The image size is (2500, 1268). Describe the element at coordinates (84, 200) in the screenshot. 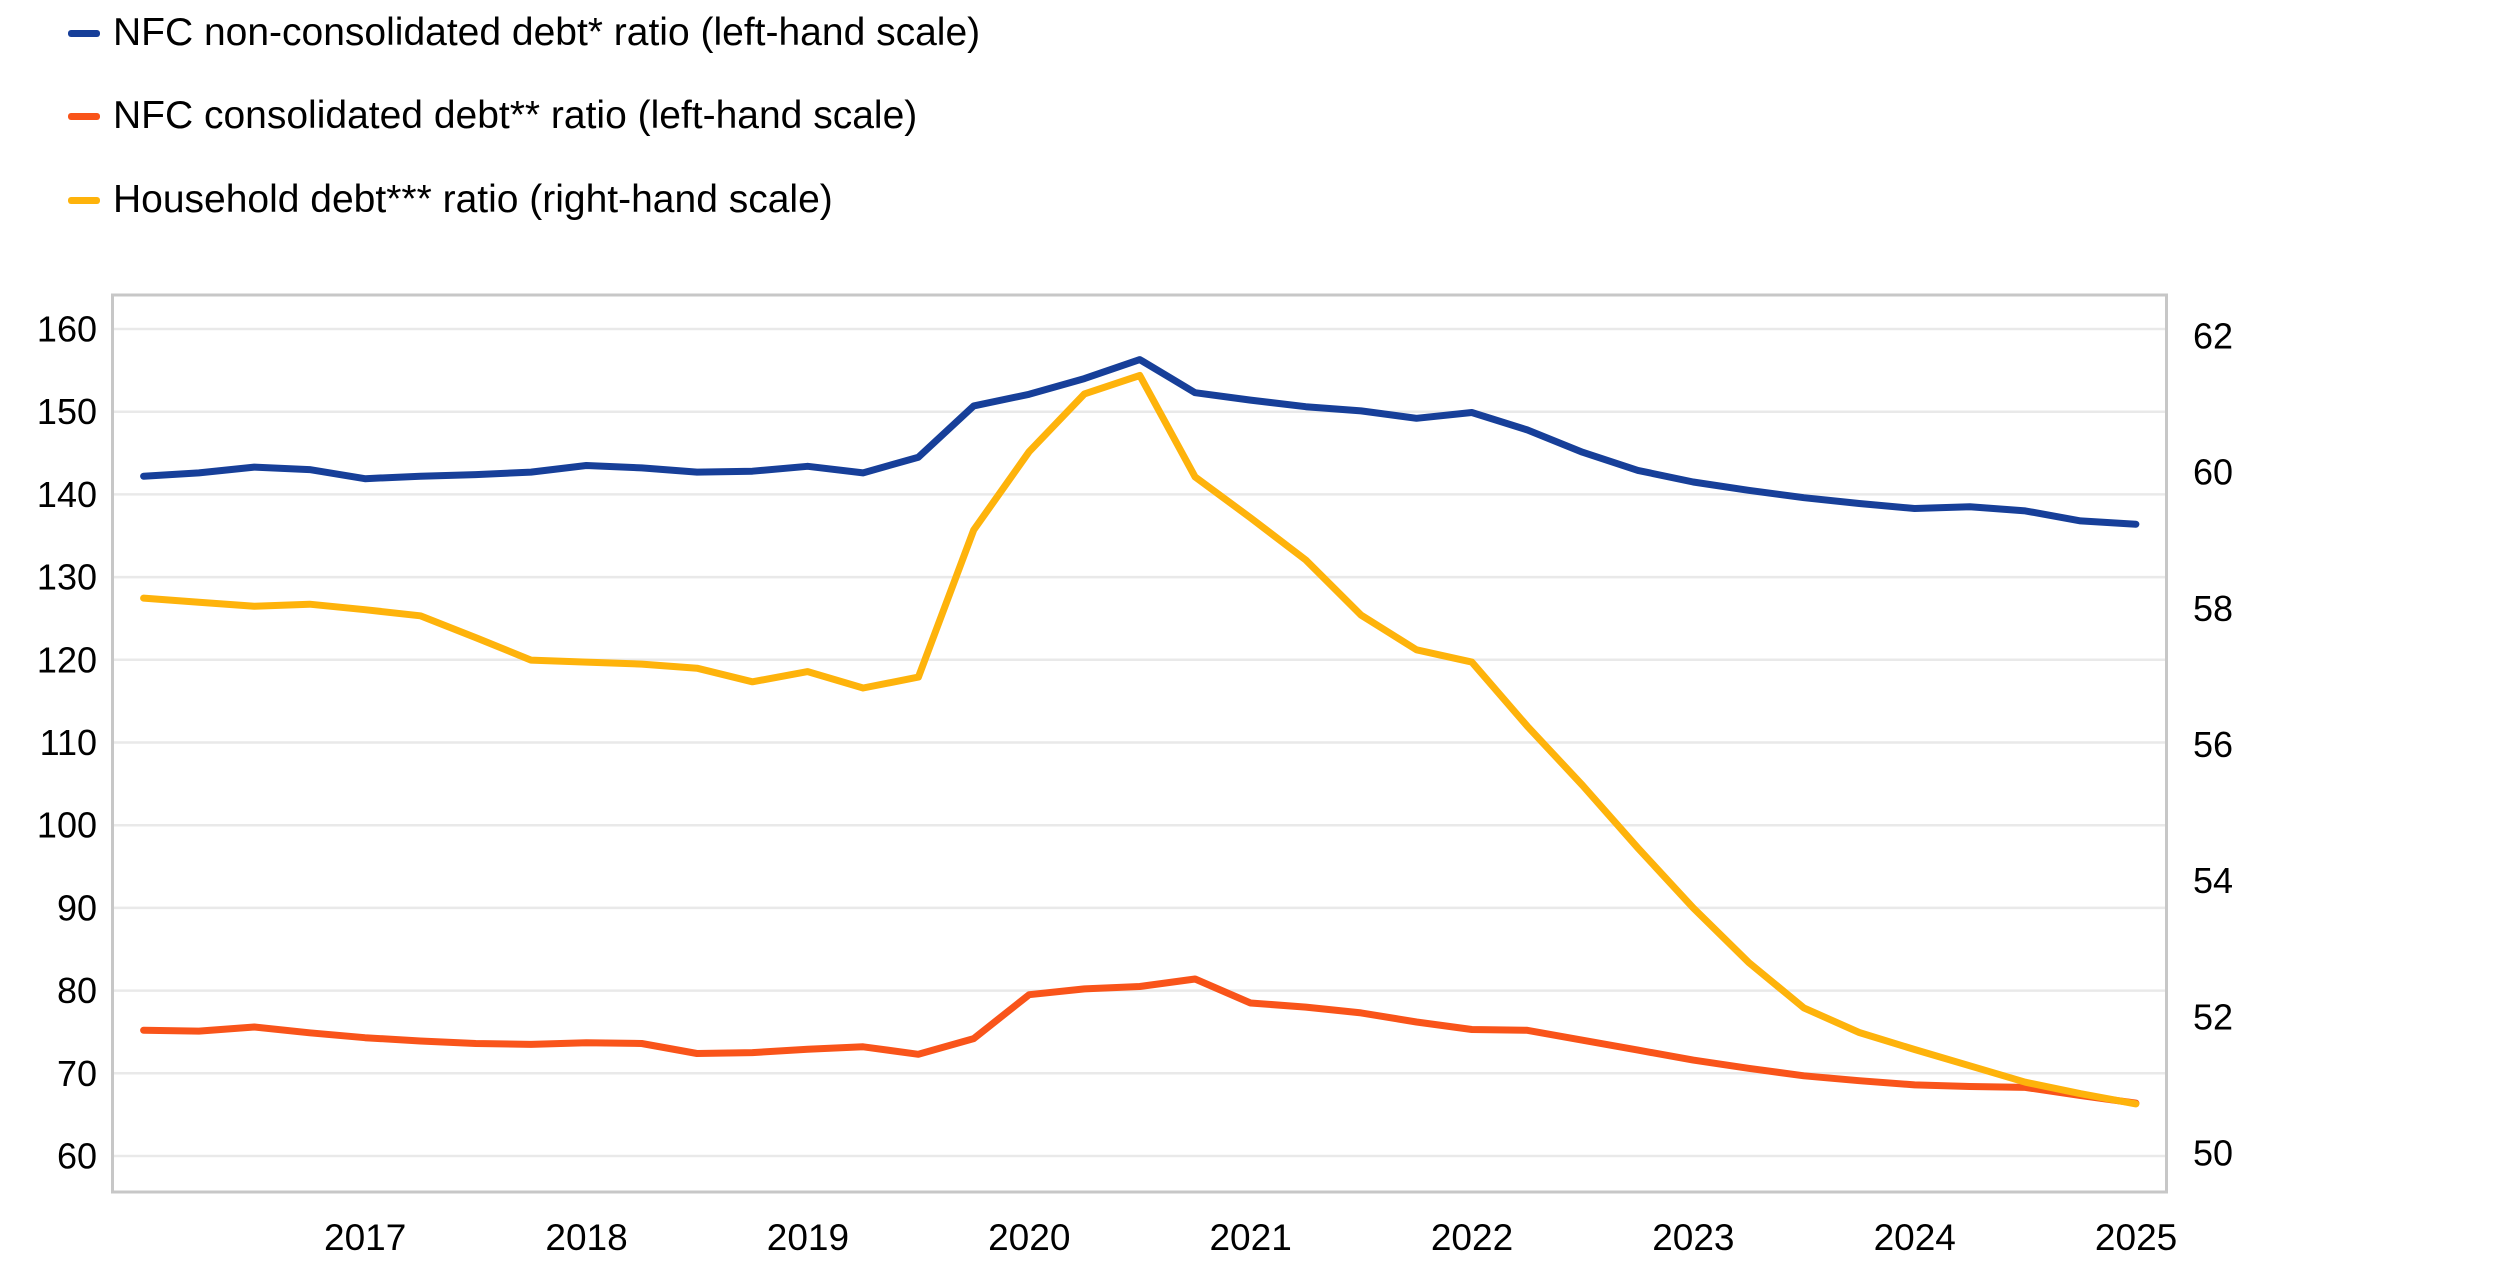

I see `legend-line-swatch-yellow` at that location.